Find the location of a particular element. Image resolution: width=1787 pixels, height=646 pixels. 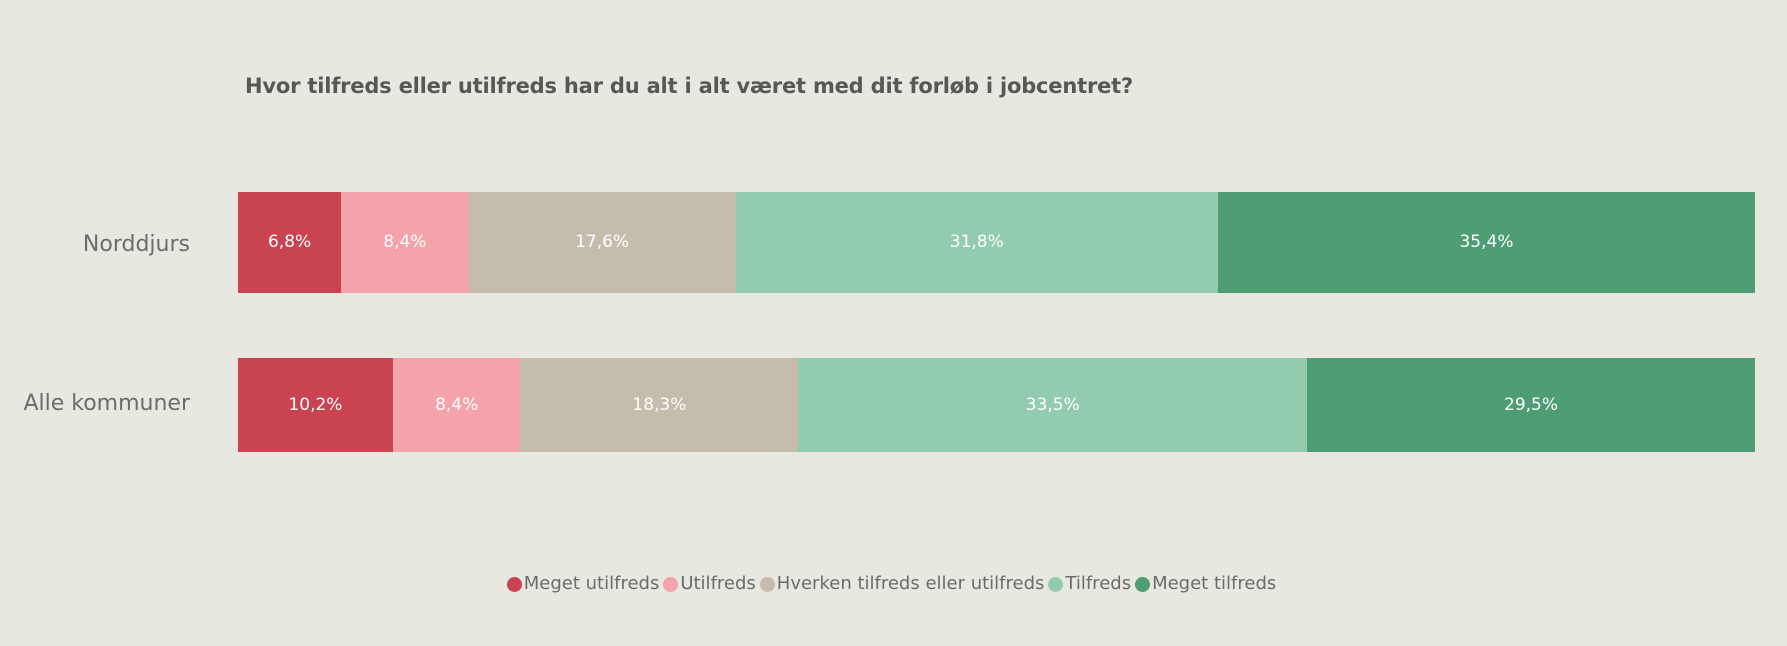

bar-row: Alle kommuner 10,2% 8,4% 18,3% 33,5% 29,5% is located at coordinates (893, 405).